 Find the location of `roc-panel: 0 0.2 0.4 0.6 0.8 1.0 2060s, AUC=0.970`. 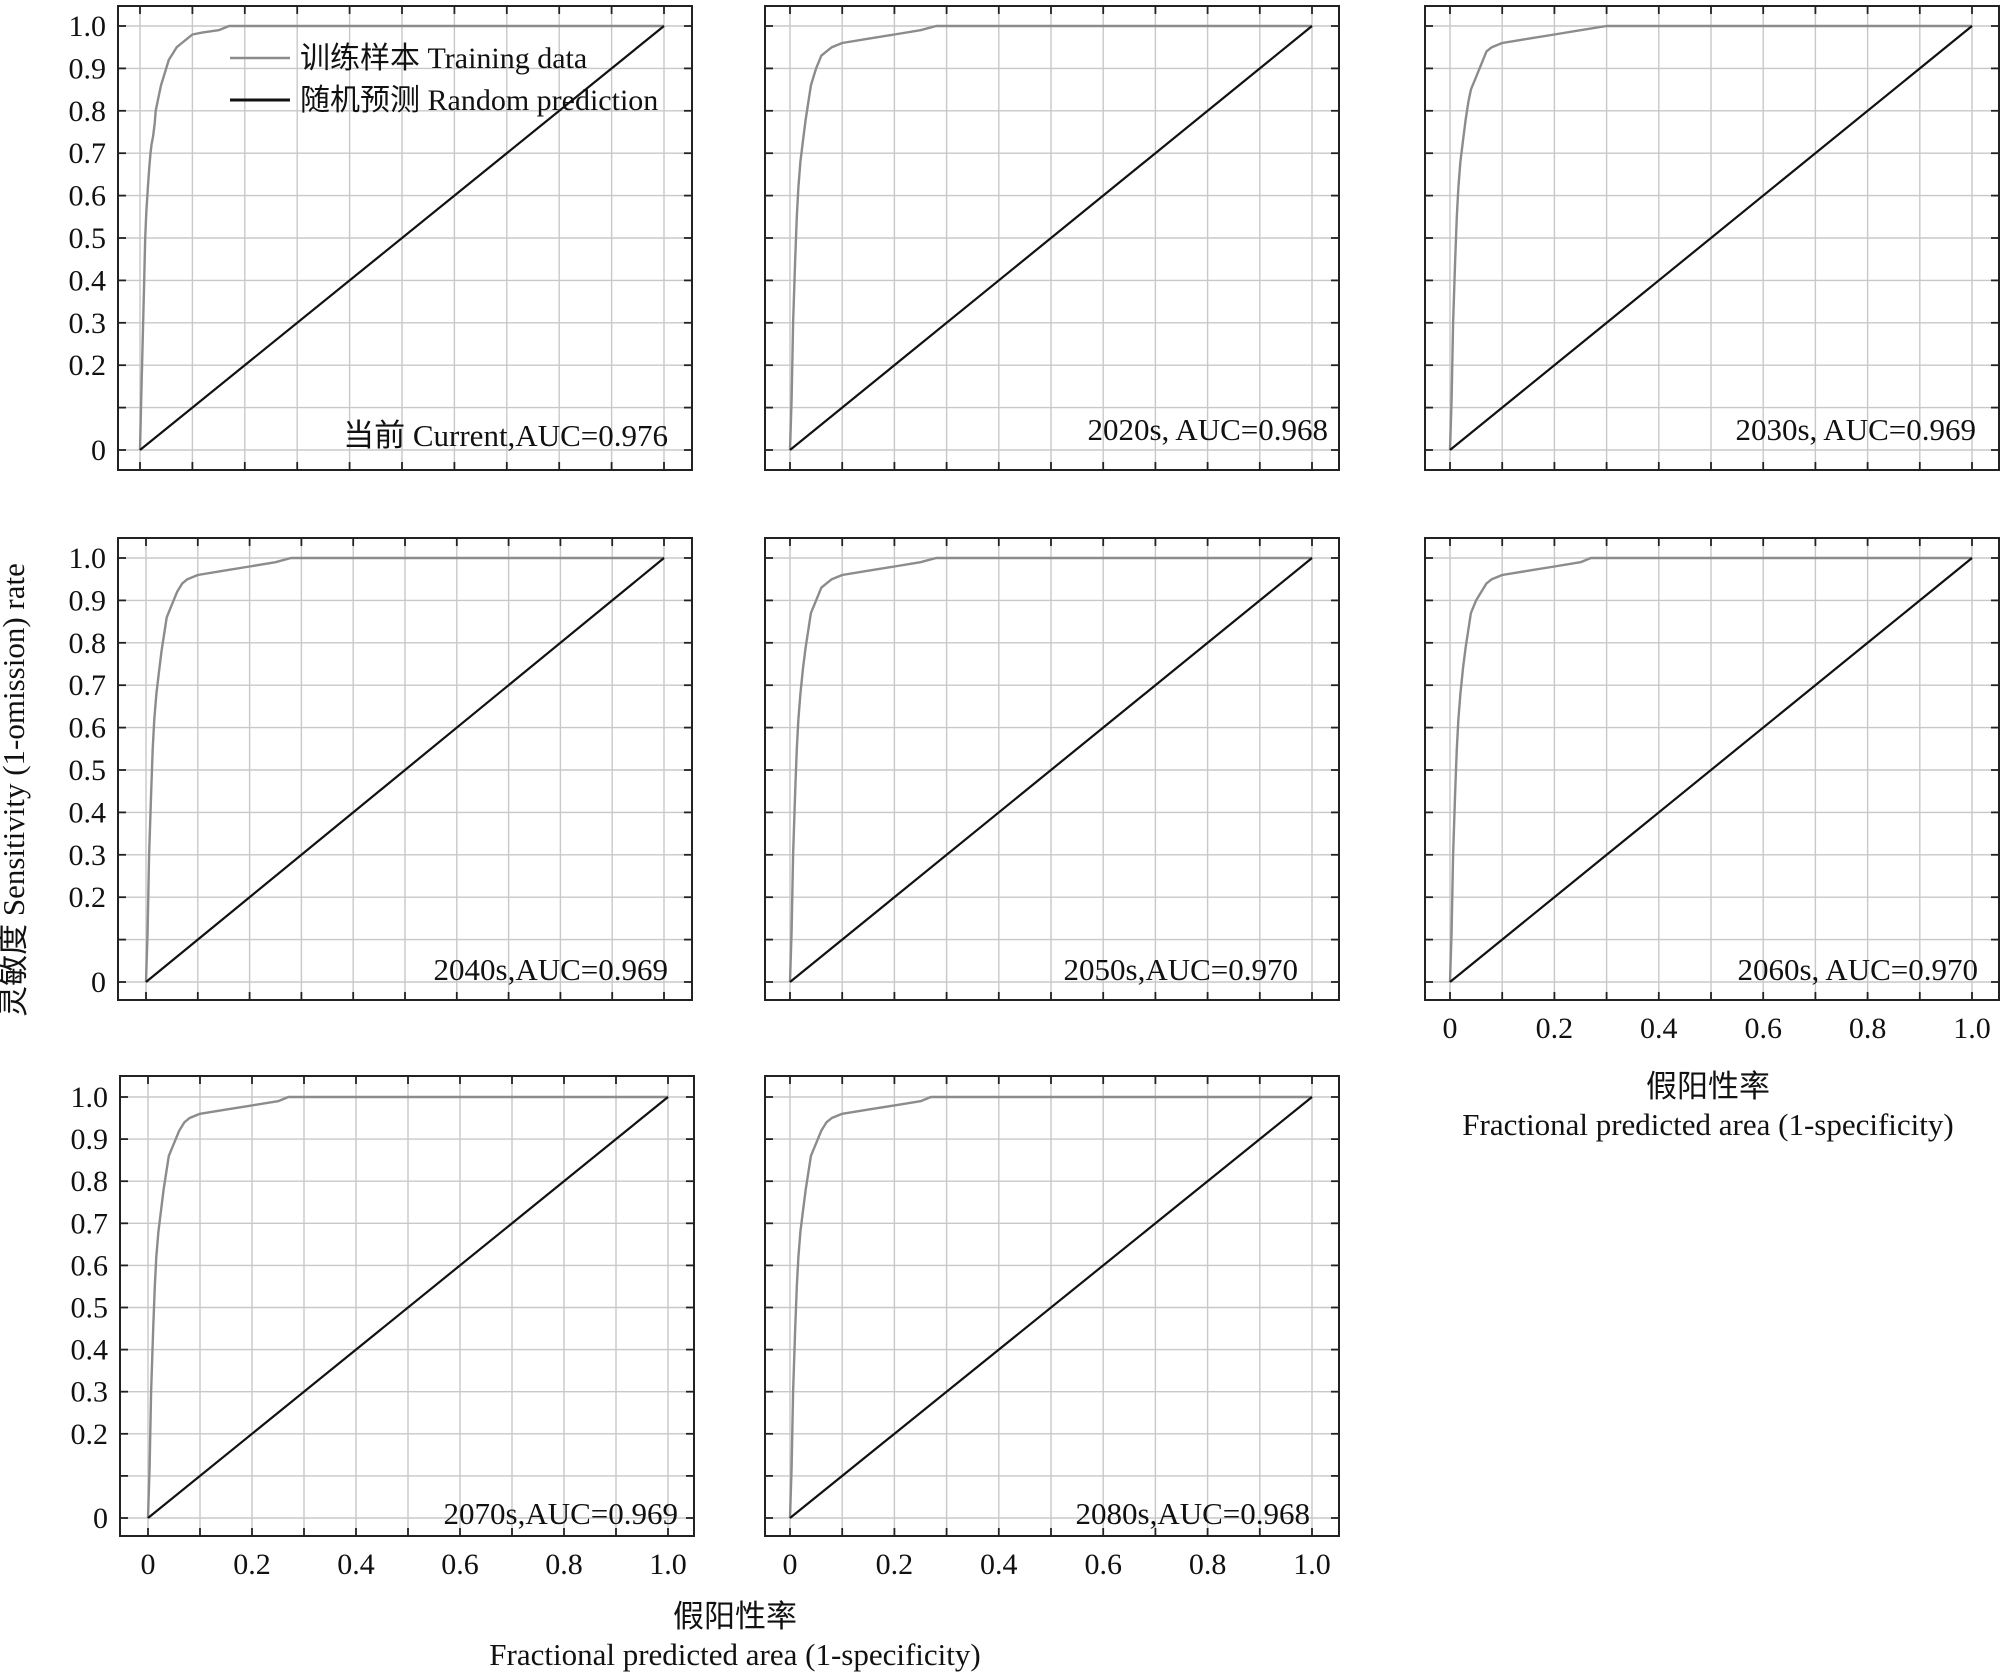

roc-panel: 0 0.2 0.4 0.6 0.8 1.0 2060s, AUC=0.970 is located at coordinates (1712, 791).